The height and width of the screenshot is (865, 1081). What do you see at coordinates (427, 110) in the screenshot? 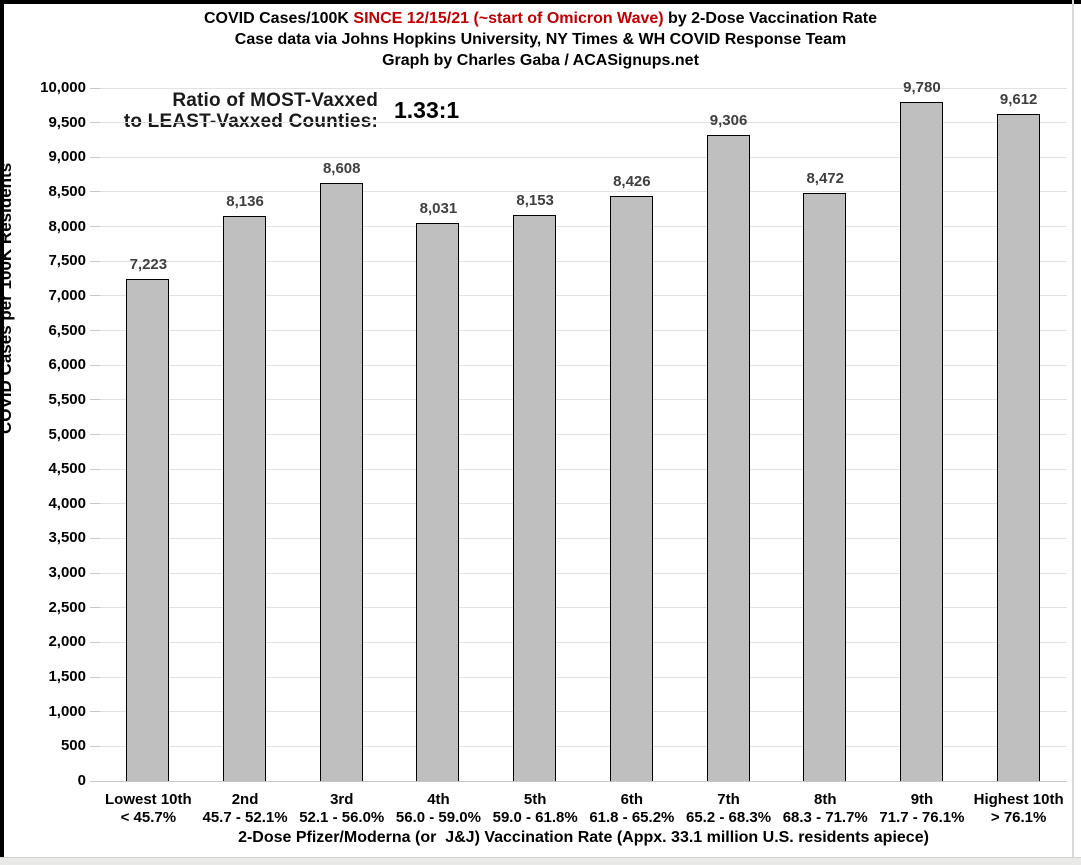
I see `ratio-annotation-value: 1.33:1` at bounding box center [427, 110].